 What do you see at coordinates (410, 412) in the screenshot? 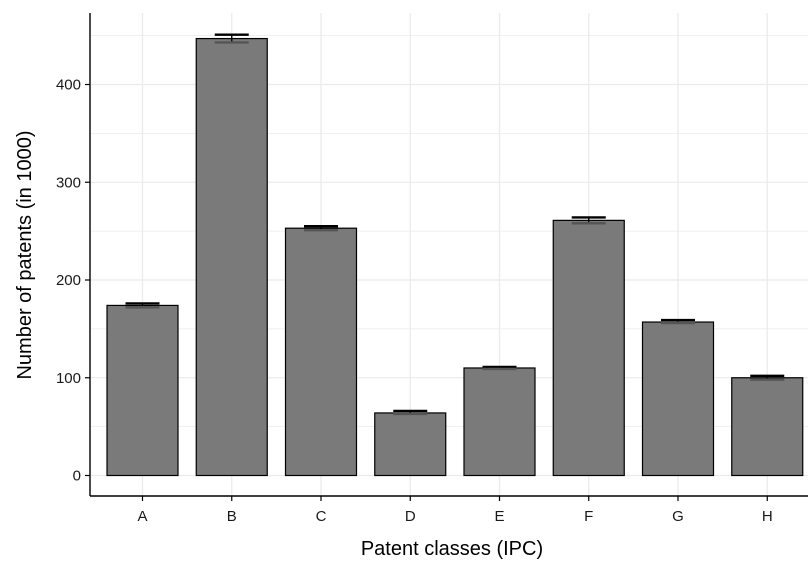
I see `error-bar-d` at bounding box center [410, 412].